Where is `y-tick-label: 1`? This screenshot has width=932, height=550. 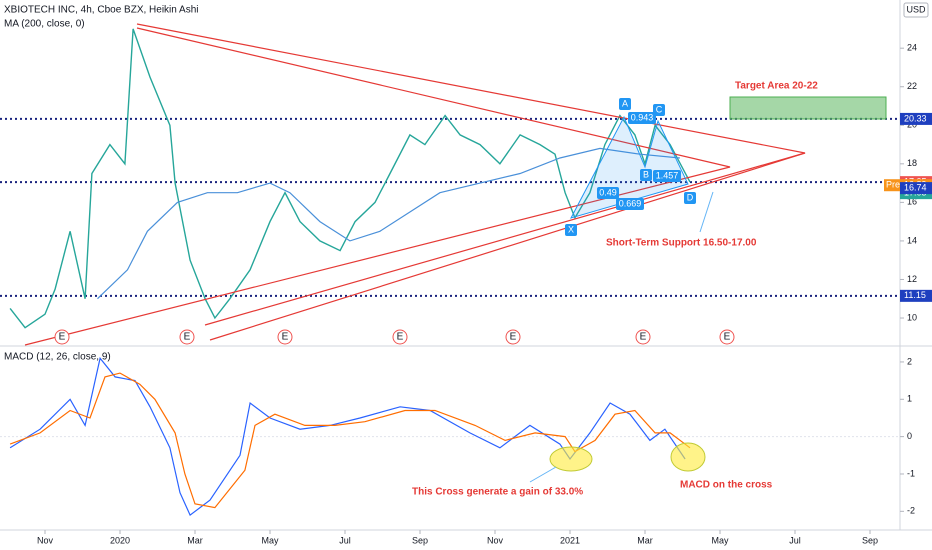
y-tick-label: 1 is located at coordinates (909, 399).